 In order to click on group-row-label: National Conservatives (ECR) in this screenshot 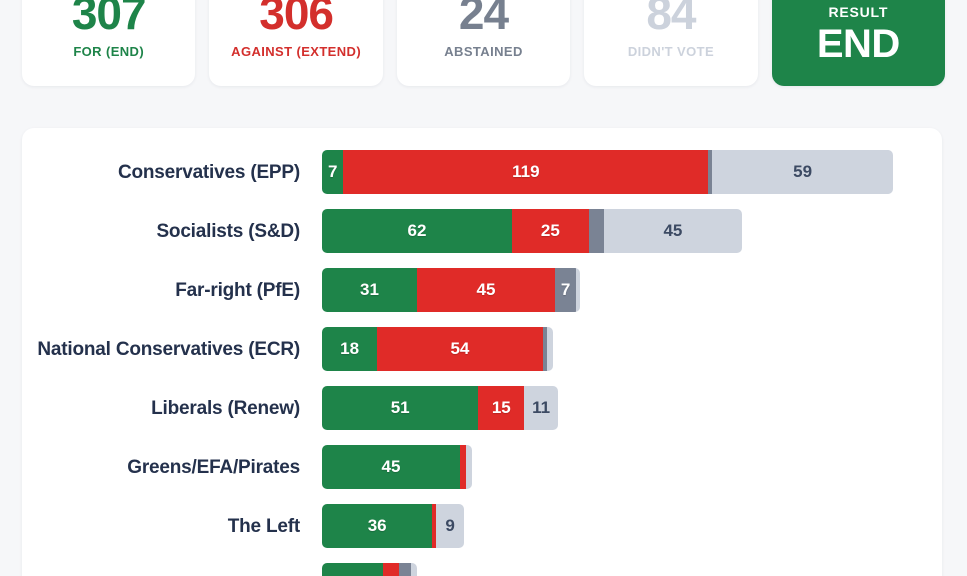, I will do `click(168, 349)`.